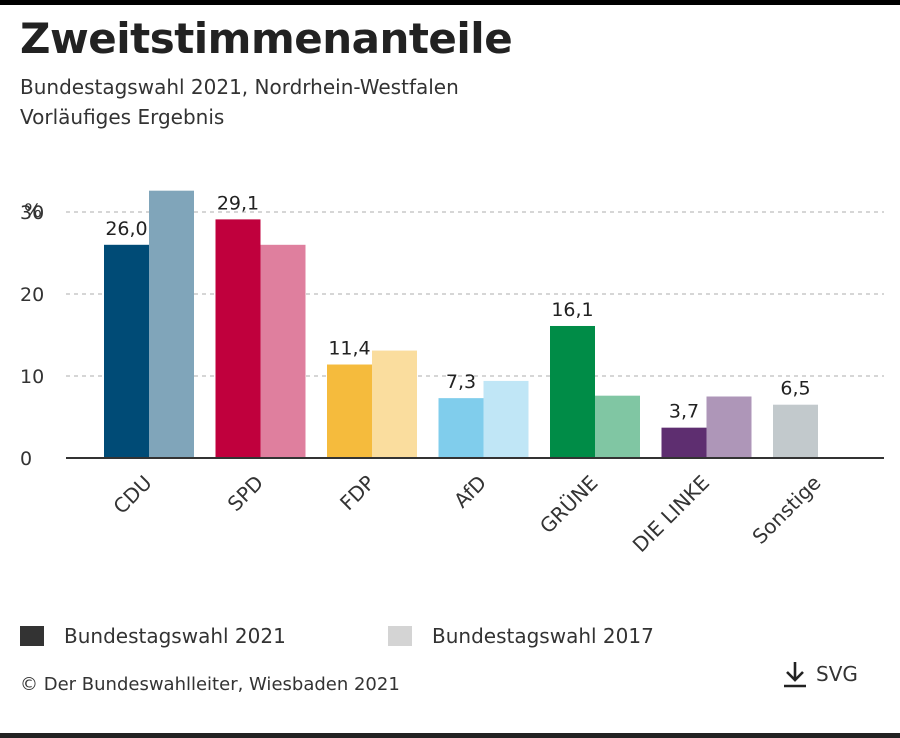 This screenshot has width=900, height=738. What do you see at coordinates (245, 493) in the screenshot?
I see `category-label-spd: SPD` at bounding box center [245, 493].